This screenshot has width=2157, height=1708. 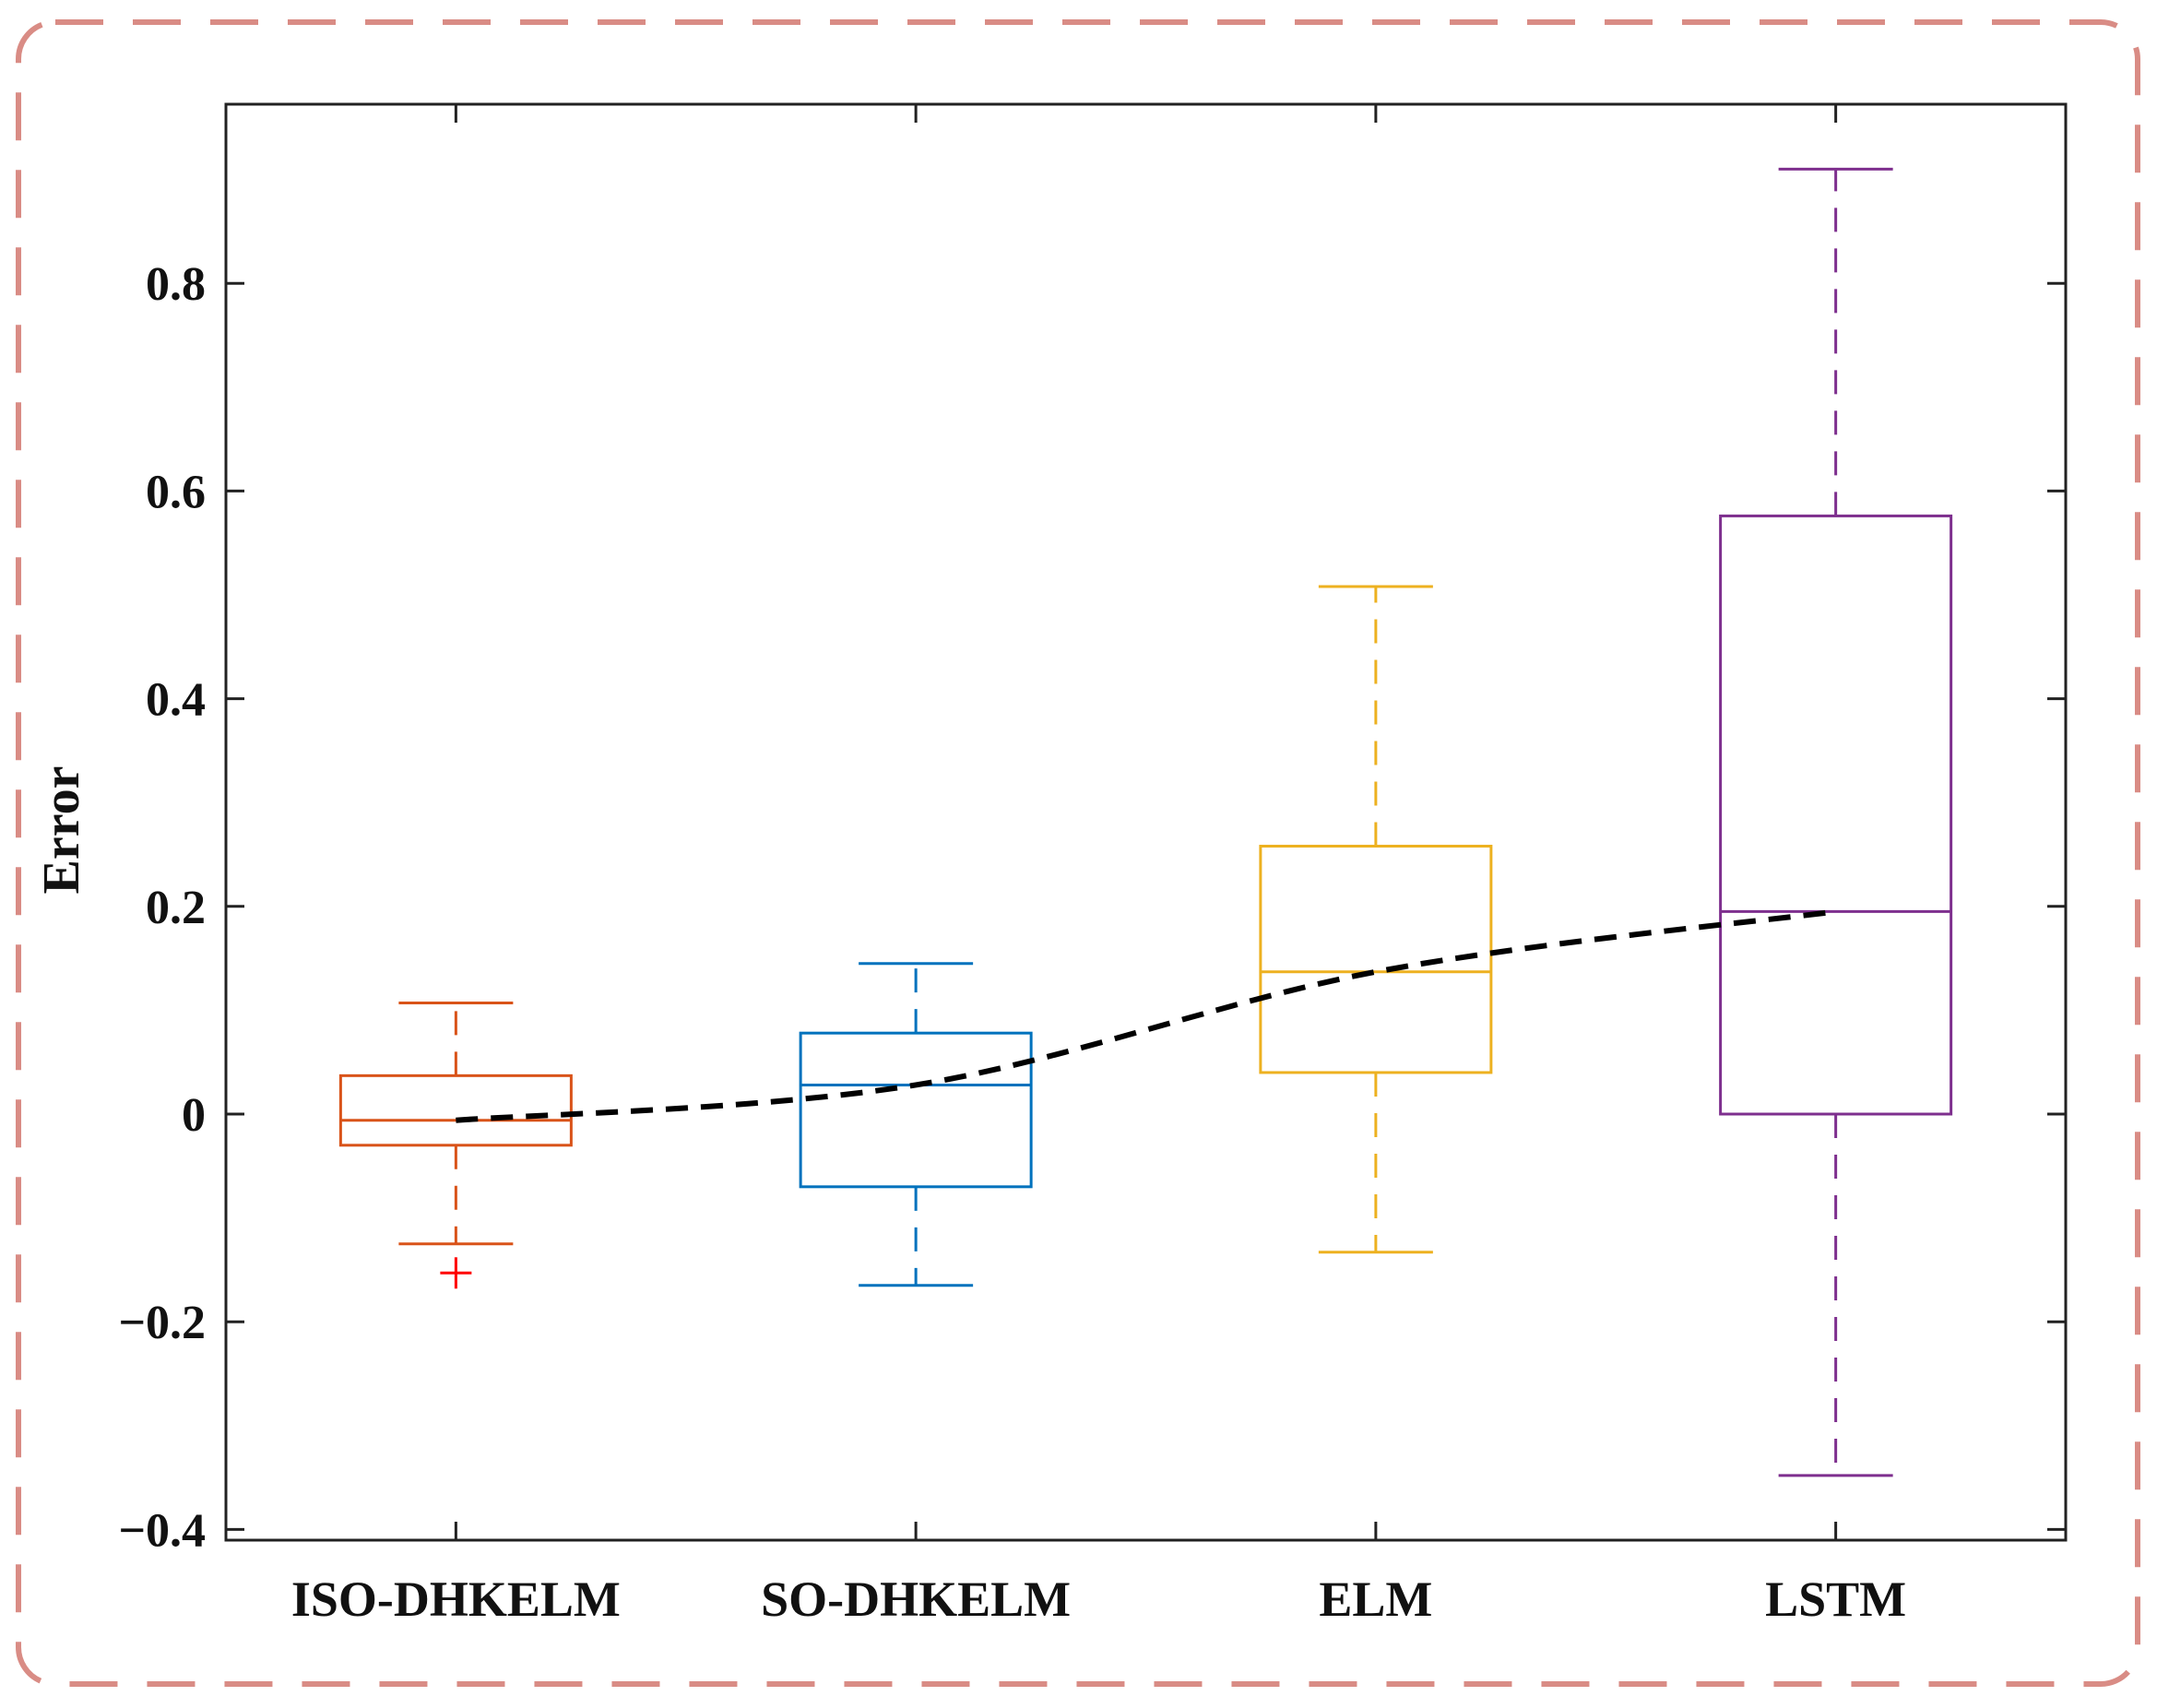 What do you see at coordinates (62, 831) in the screenshot?
I see `y-axis-label: Error` at bounding box center [62, 831].